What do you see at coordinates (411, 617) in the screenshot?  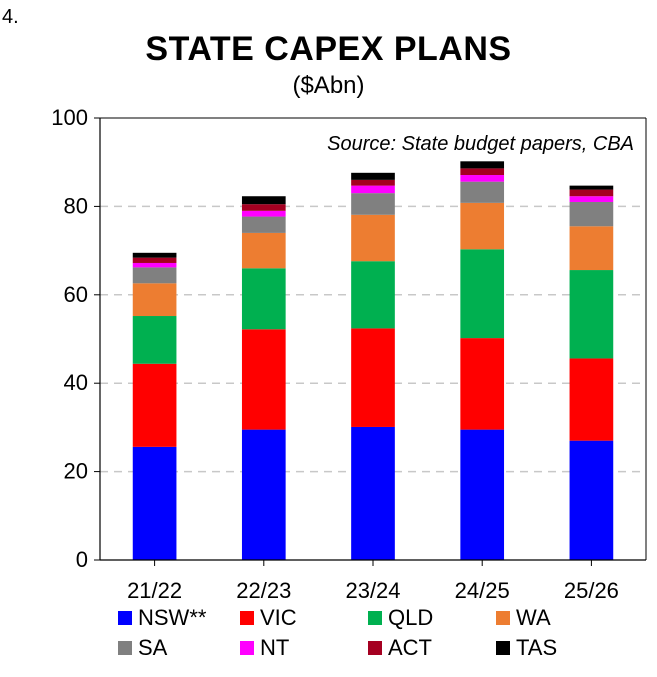 I see `legend-label: QLD` at bounding box center [411, 617].